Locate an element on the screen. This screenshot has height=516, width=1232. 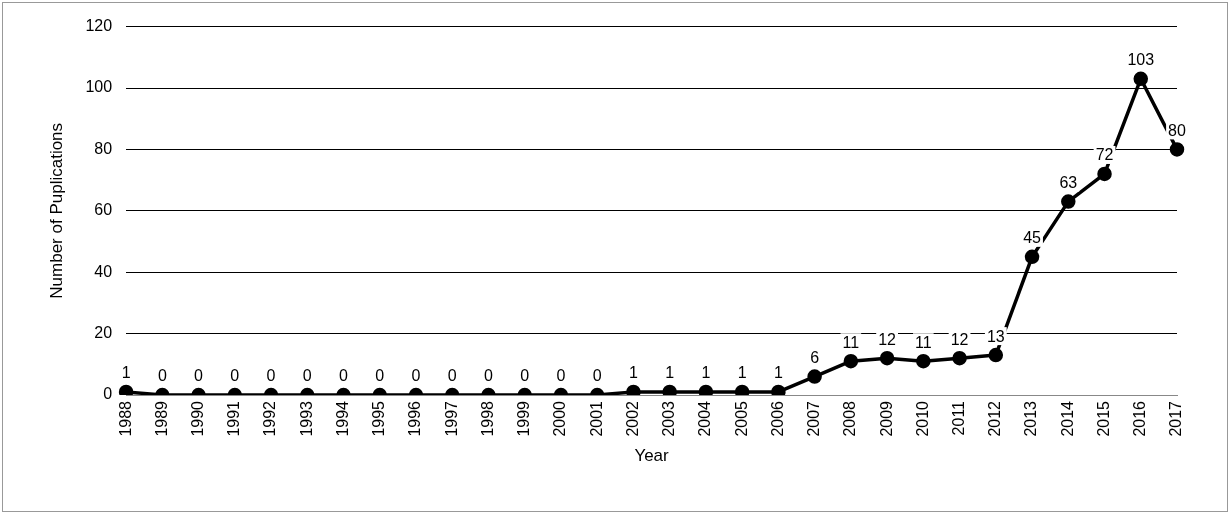
y-tick-label: 60 is located at coordinates (103, 210).